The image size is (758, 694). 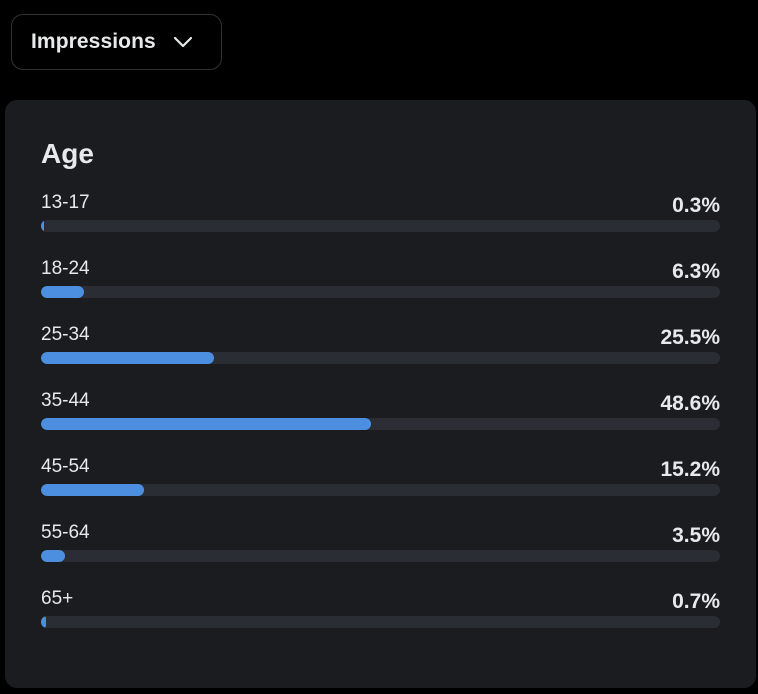 I want to click on age-row: 35-44 48.6%, so click(x=380, y=419).